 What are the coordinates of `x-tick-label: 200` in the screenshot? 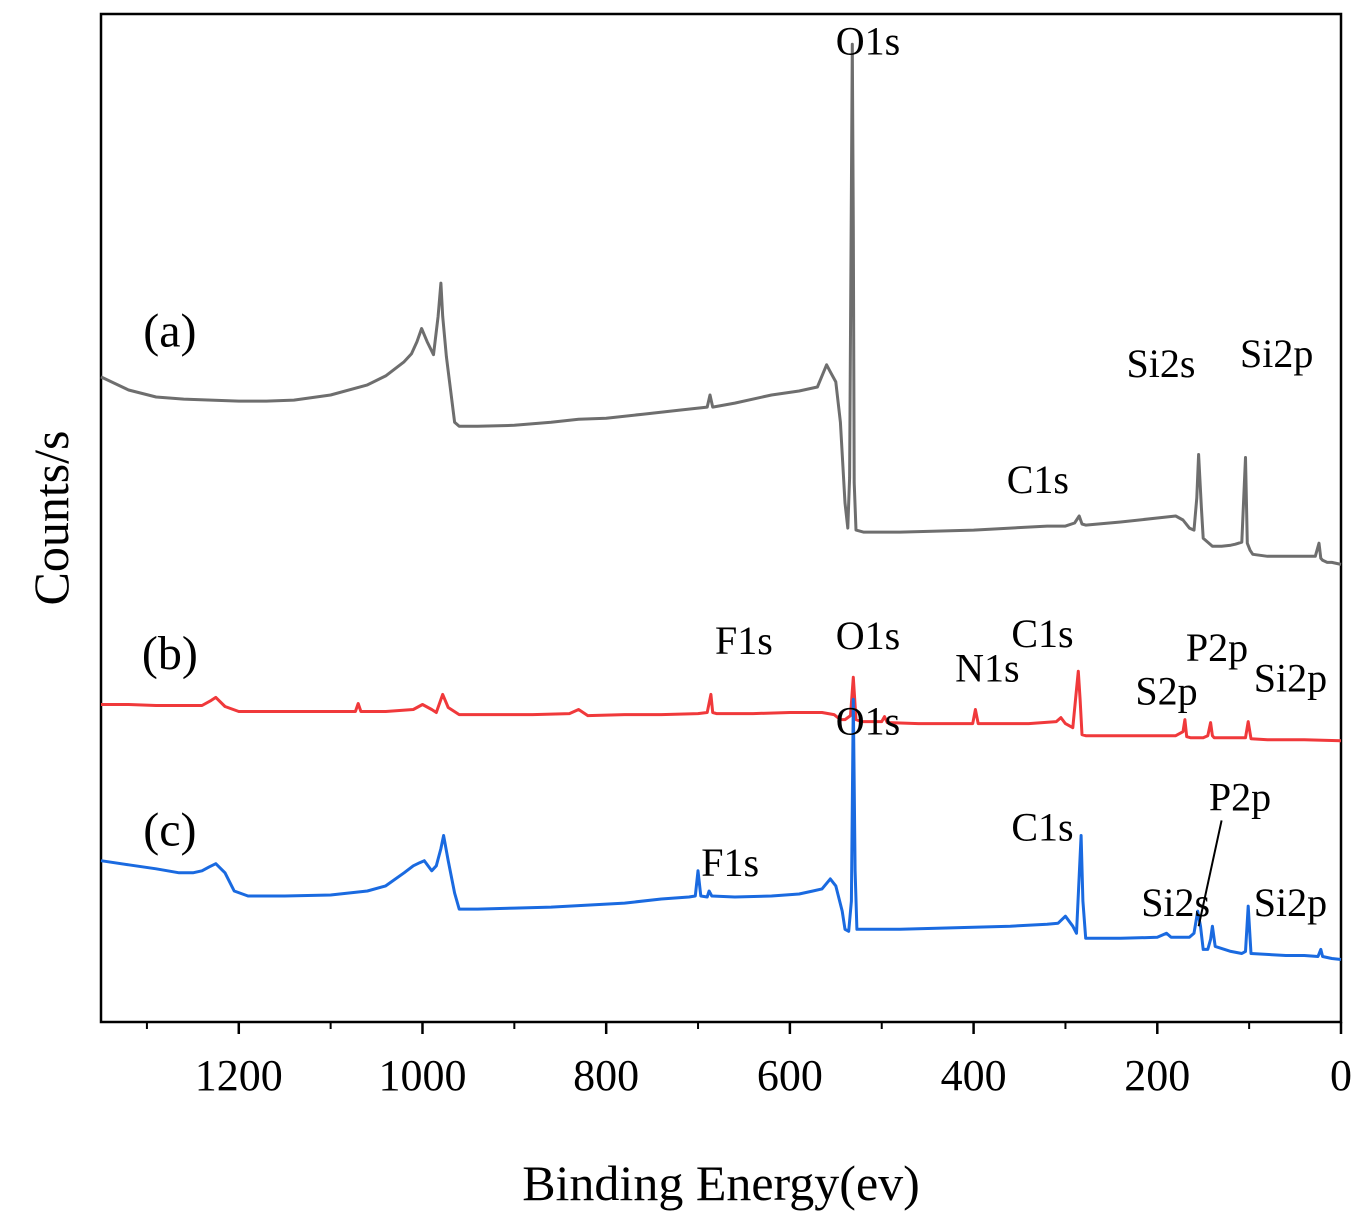 It's located at (1157, 1075).